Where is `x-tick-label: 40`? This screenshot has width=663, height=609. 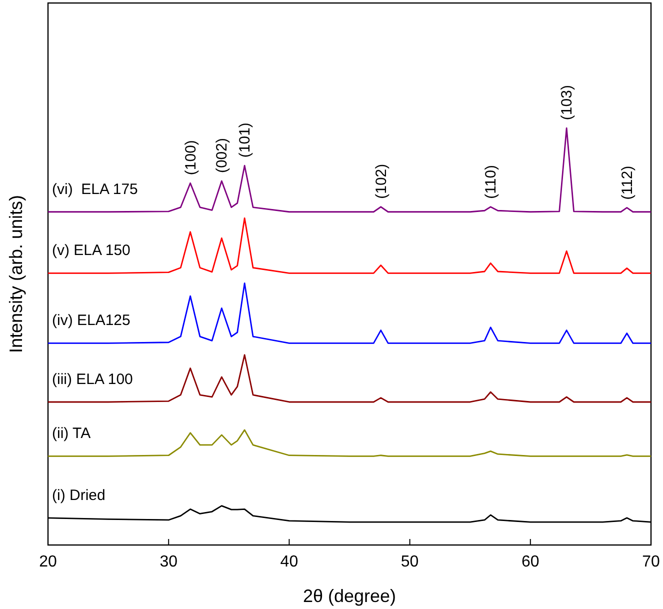
x-tick-label: 40 is located at coordinates (289, 561).